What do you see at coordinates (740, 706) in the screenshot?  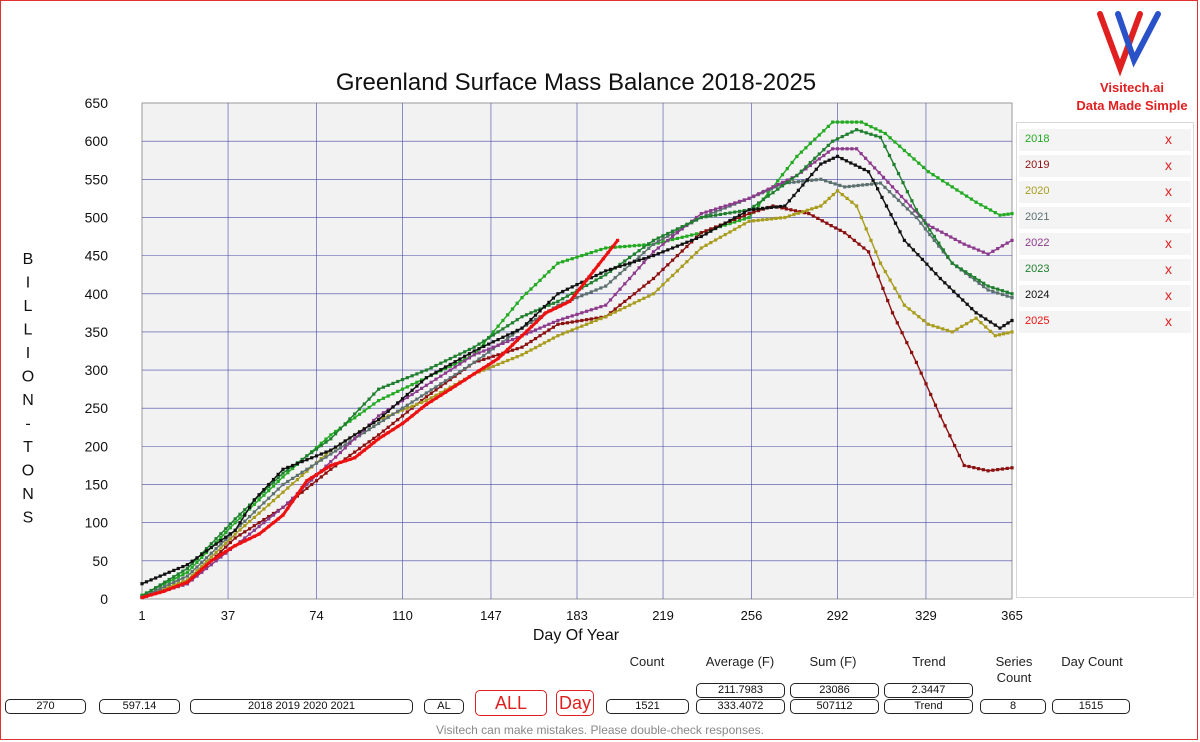 I see `average-field: 333.4072` at bounding box center [740, 706].